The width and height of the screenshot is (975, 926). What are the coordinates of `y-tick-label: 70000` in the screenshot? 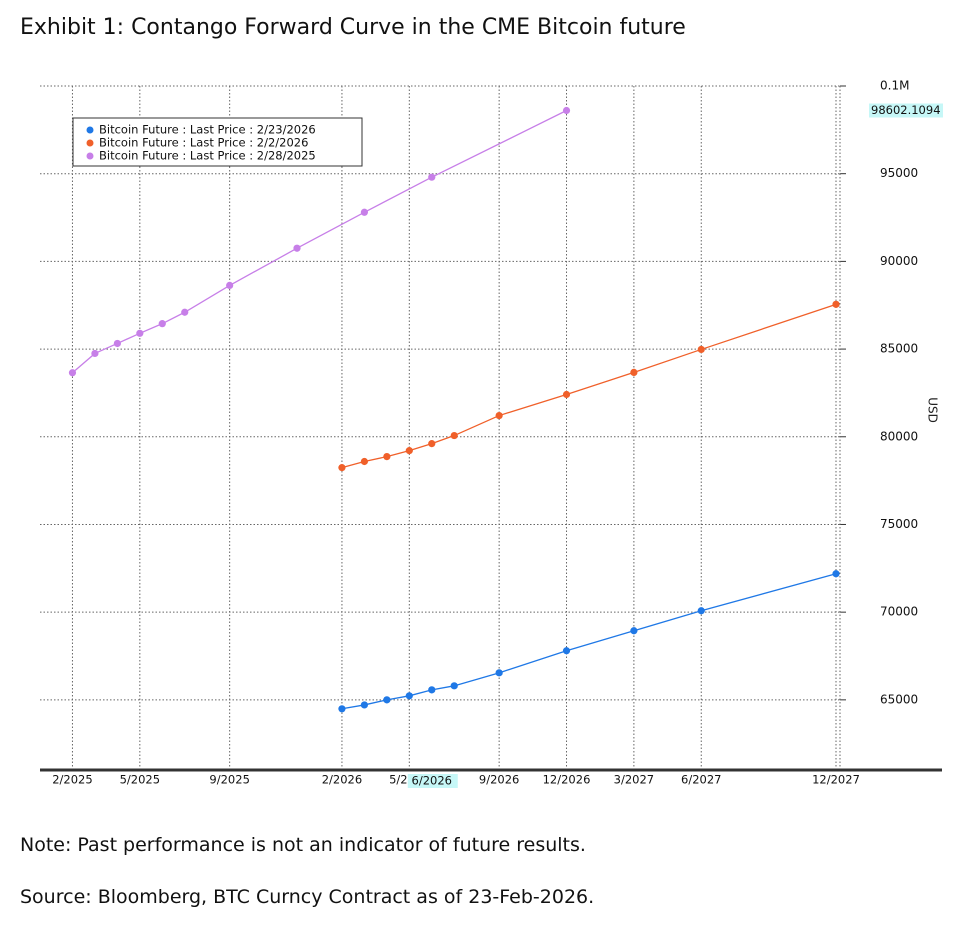 It's located at (899, 612).